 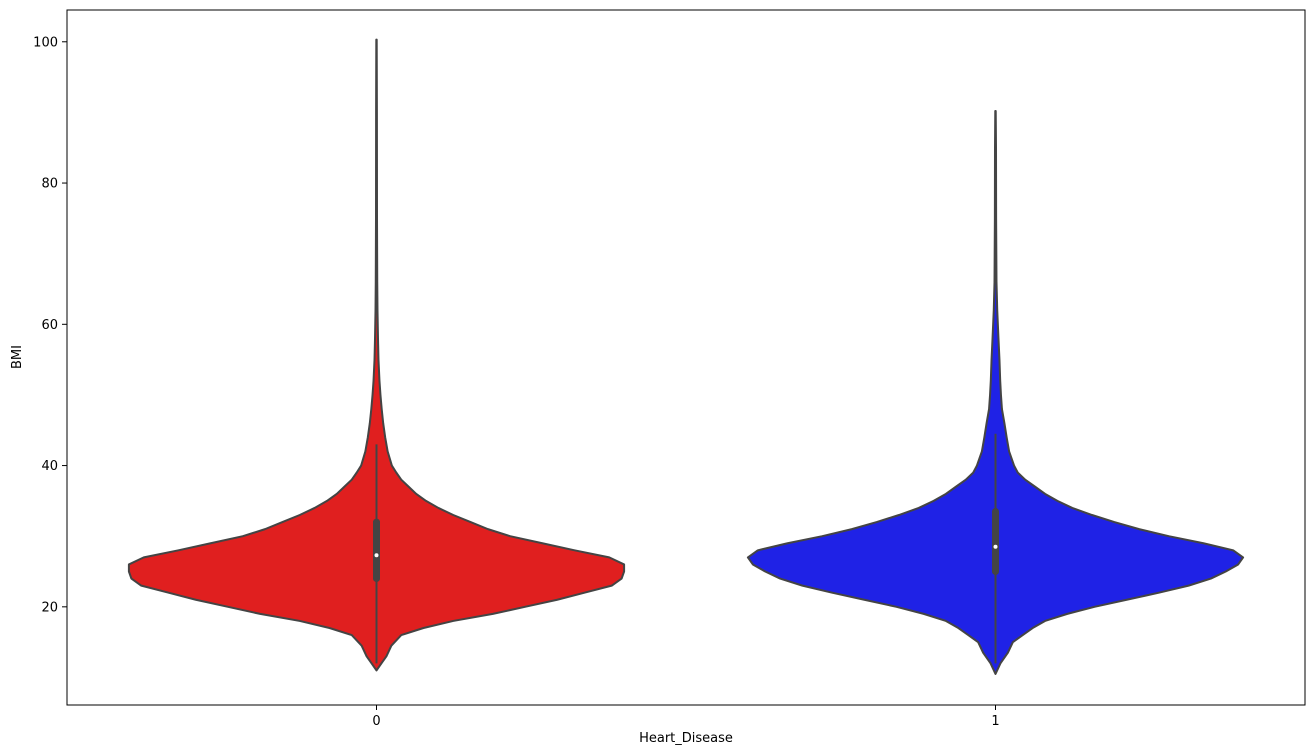 I want to click on y-axis: 20 40 60 80 100, so click(x=50, y=325).